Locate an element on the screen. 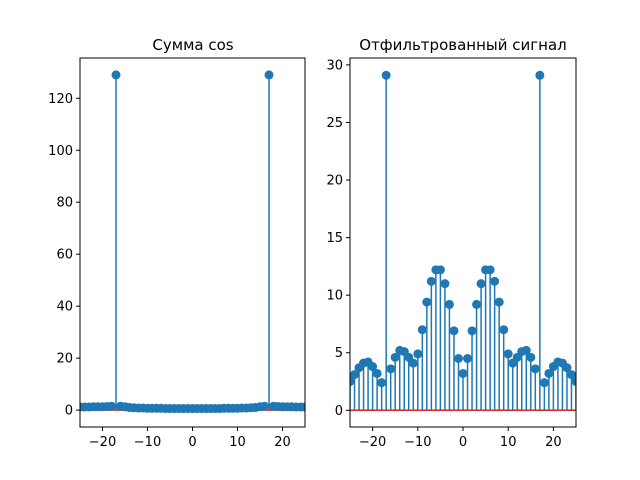  y-tick-label: 100 is located at coordinates (60, 151).